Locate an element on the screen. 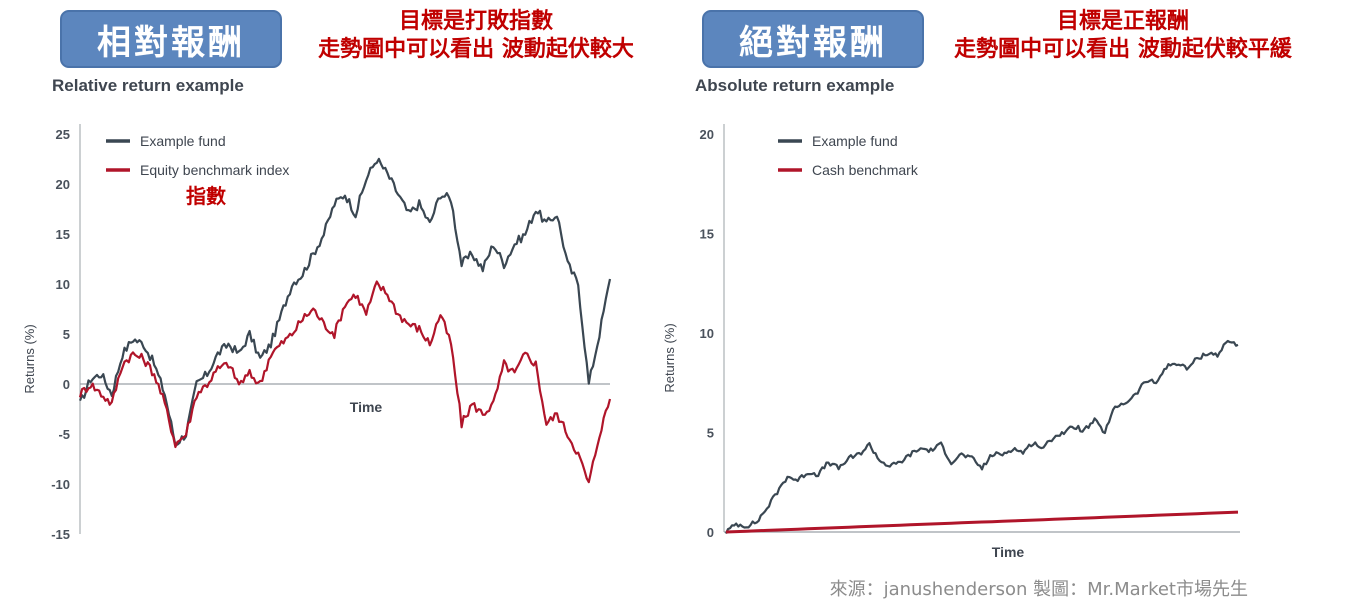  source-credit: 來源：janushenderson 製圖：Mr.Market市場先生 is located at coordinates (1038, 589).